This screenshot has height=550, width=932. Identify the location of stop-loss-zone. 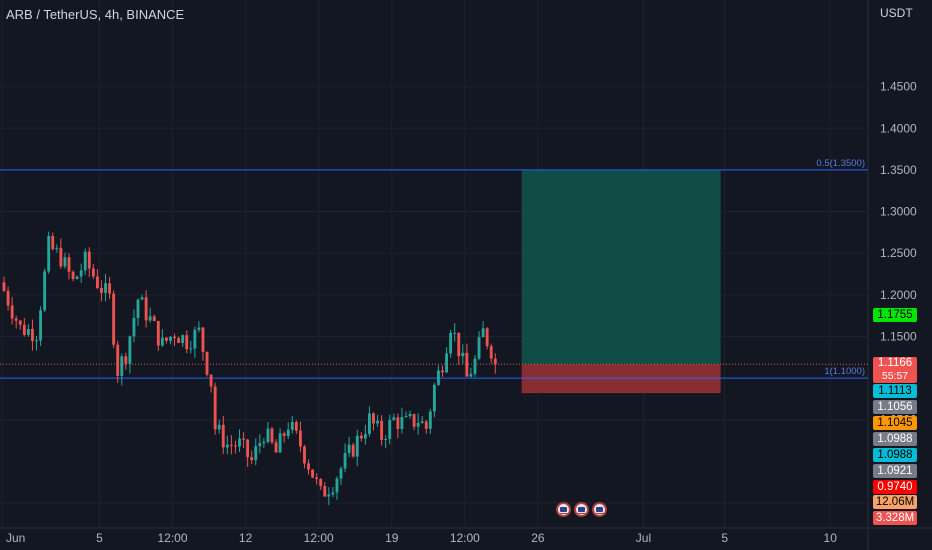
(621, 379).